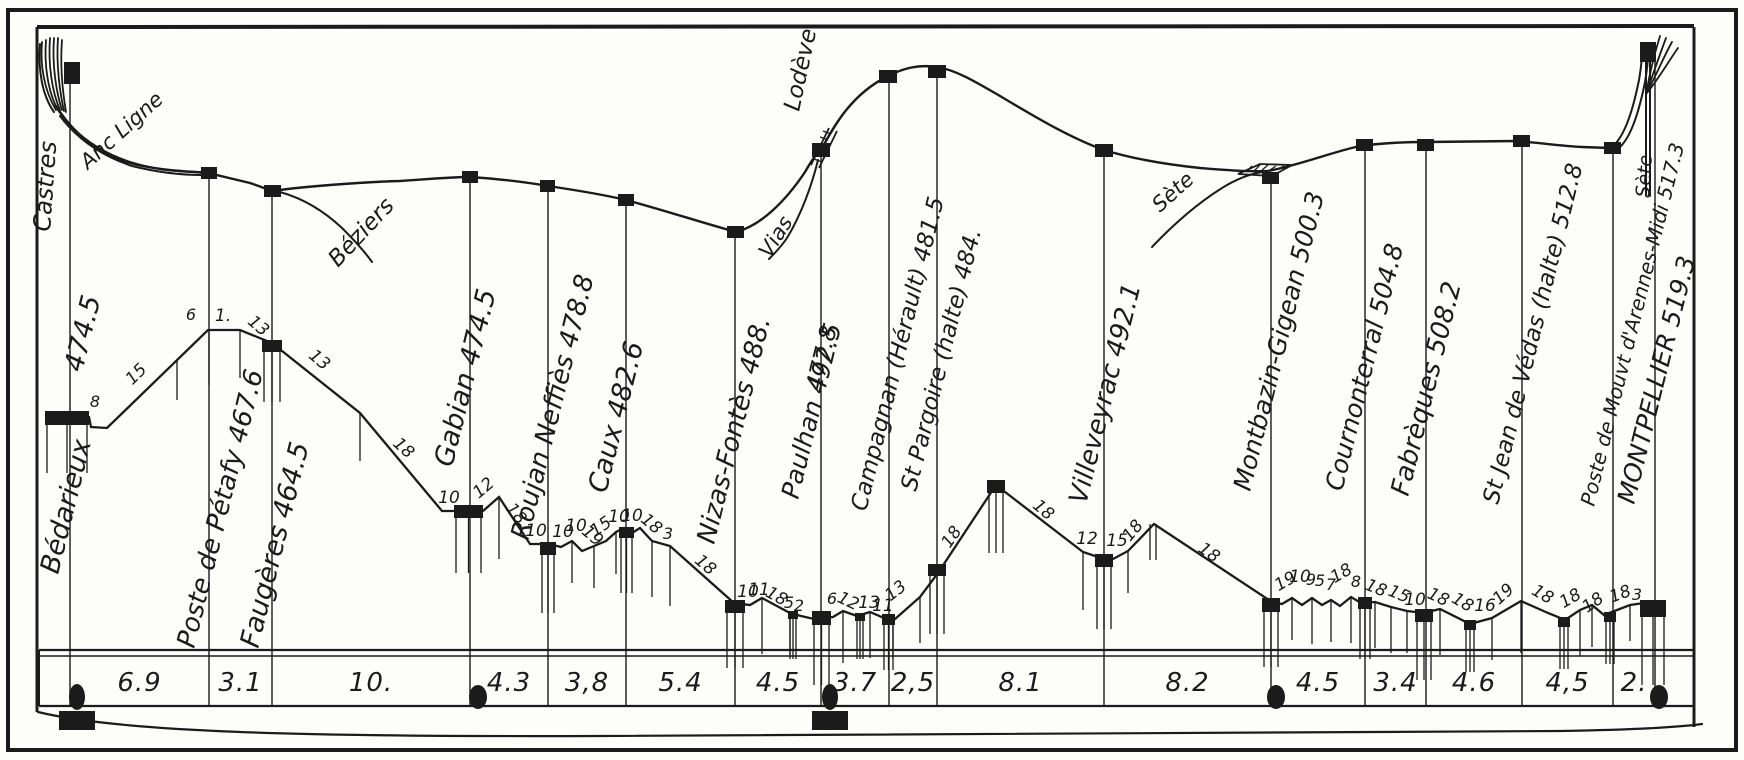 This screenshot has height=760, width=1744. Describe the element at coordinates (1311, 579) in the screenshot. I see `gradient-value-label: 9` at that location.